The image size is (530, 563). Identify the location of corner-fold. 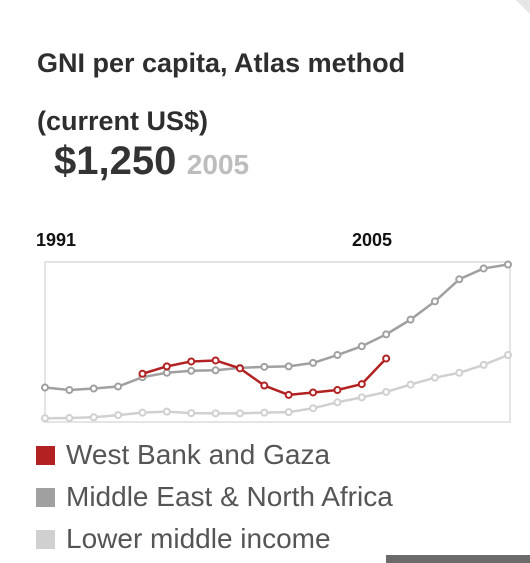
(523, 7).